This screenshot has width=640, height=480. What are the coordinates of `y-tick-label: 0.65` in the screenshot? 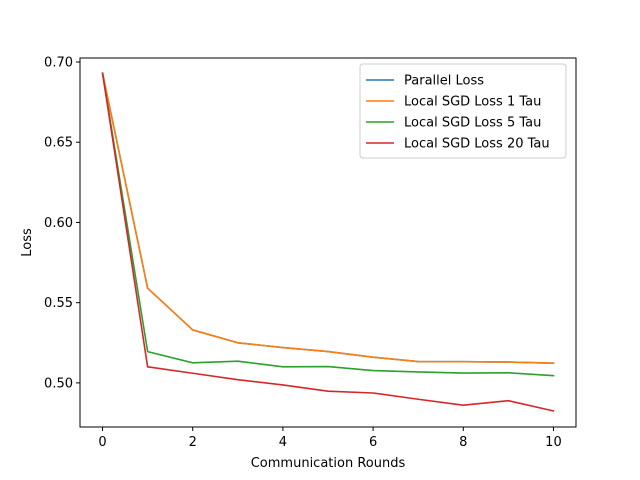 It's located at (58, 143).